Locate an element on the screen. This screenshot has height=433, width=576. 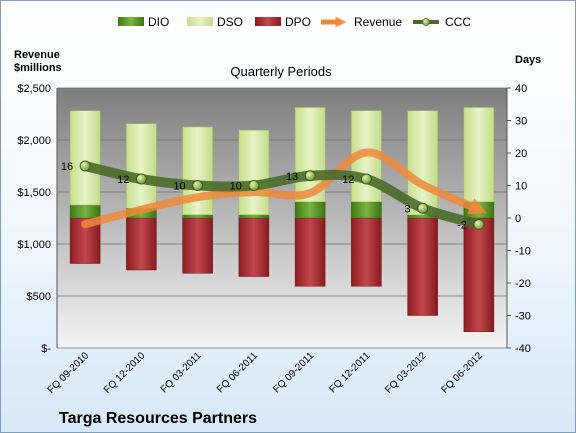
chart-legend: DIO DSO DPO Revenue CCC is located at coordinates (294, 22).